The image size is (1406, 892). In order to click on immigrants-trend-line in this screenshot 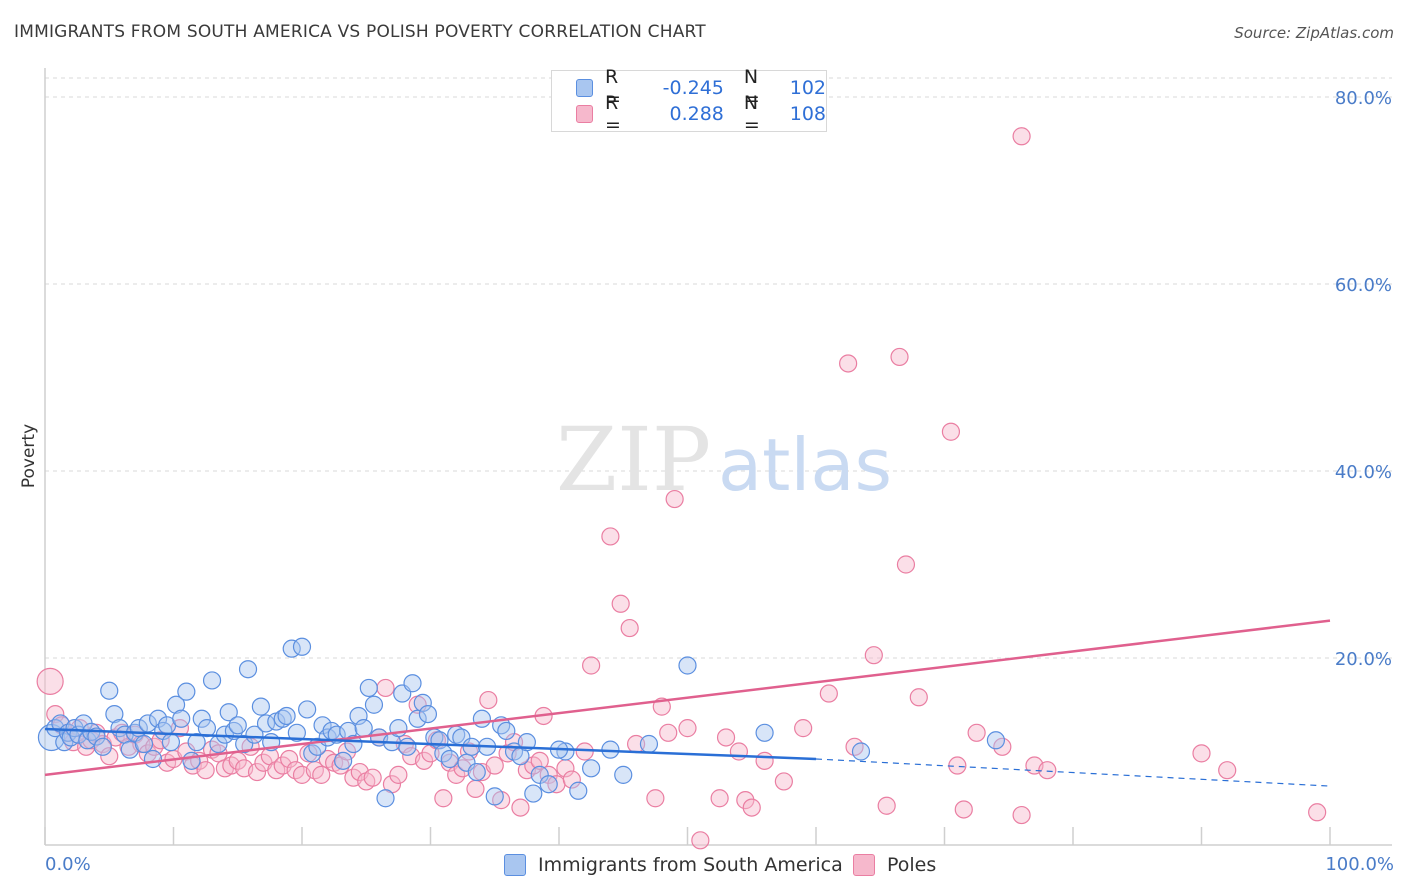, I will do `click(430, 744)`.